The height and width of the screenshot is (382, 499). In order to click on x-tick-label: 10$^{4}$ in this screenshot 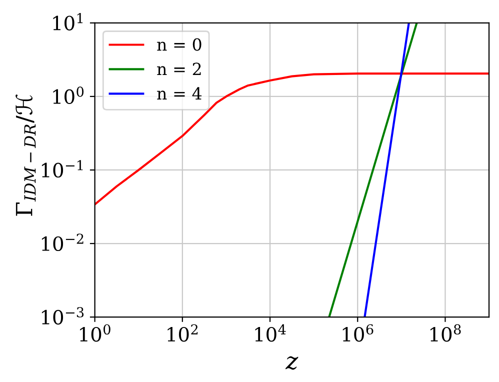, I will do `click(270, 333)`.